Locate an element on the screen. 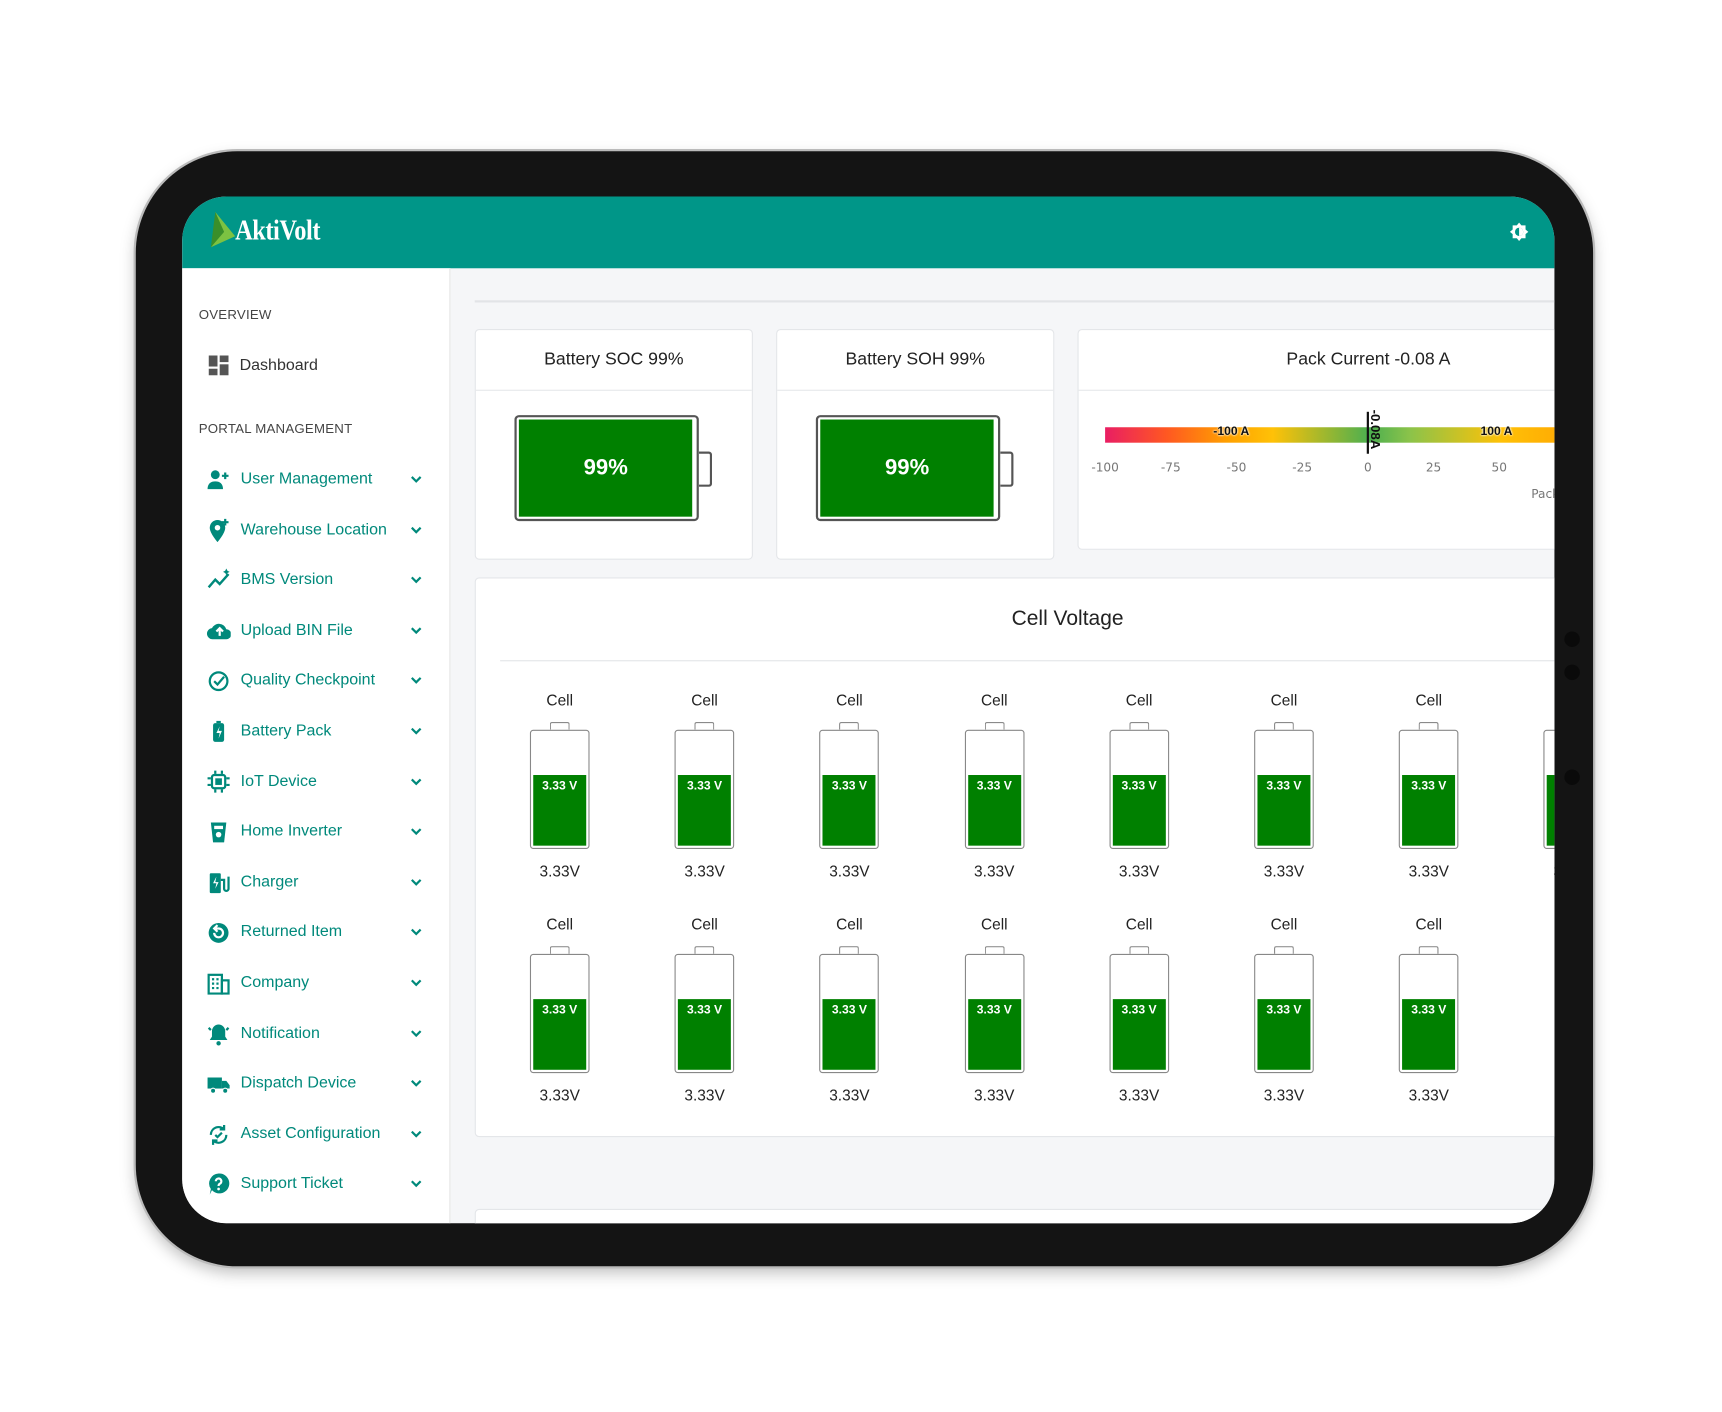 Image resolution: width=1722 pixels, height=1412 pixels. sidebar-item-label: Returned Item is located at coordinates (291, 932).